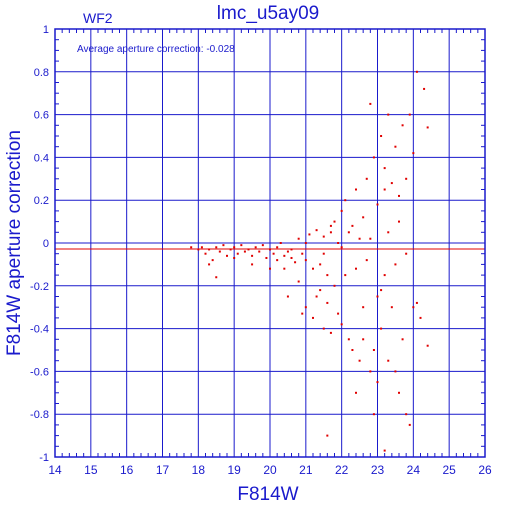 This screenshot has height=512, width=512. What do you see at coordinates (163, 470) in the screenshot?
I see `x-tick-label: 17` at bounding box center [163, 470].